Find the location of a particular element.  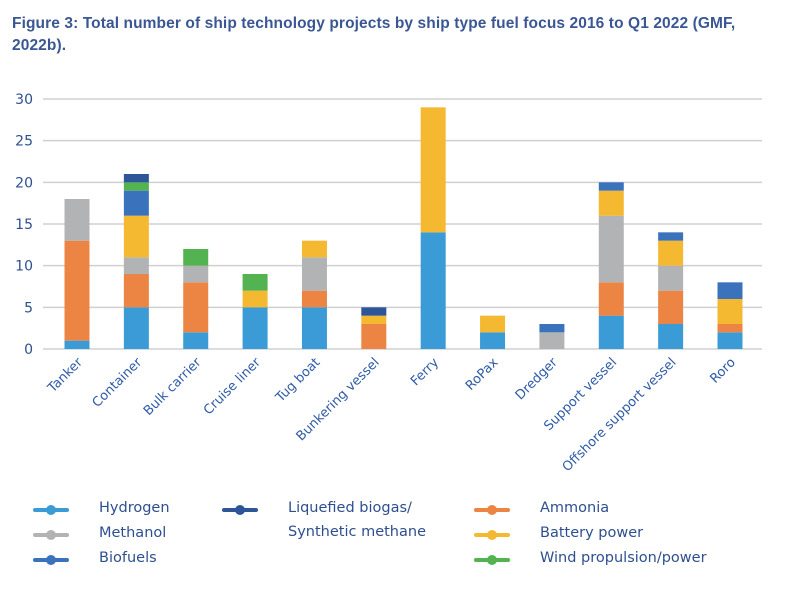

legend-label: Methanol is located at coordinates (133, 533).